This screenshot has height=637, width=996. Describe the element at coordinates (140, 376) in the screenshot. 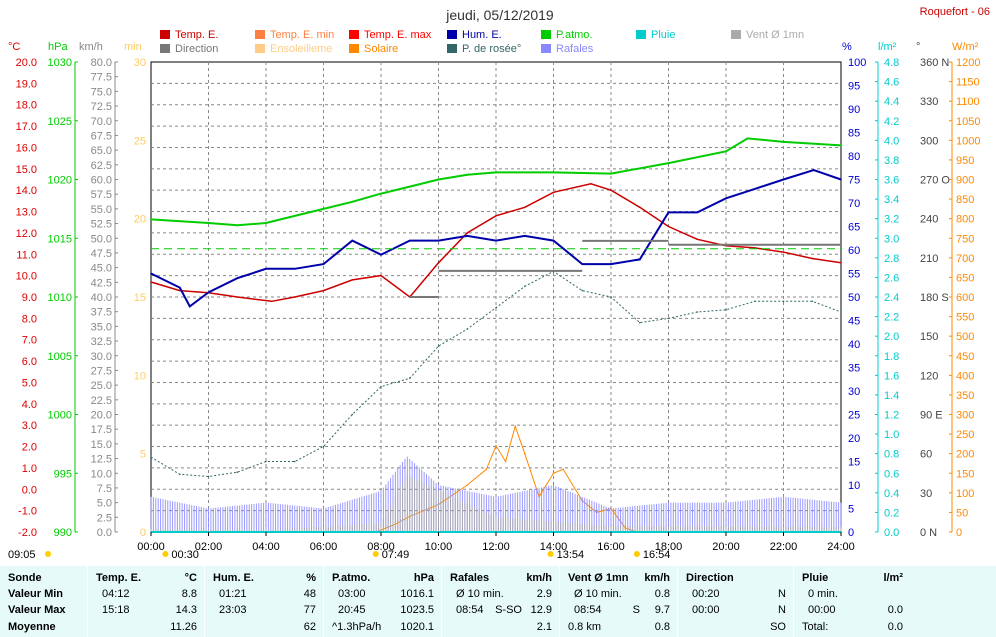

I see `min-axis-tick-label: 10` at that location.